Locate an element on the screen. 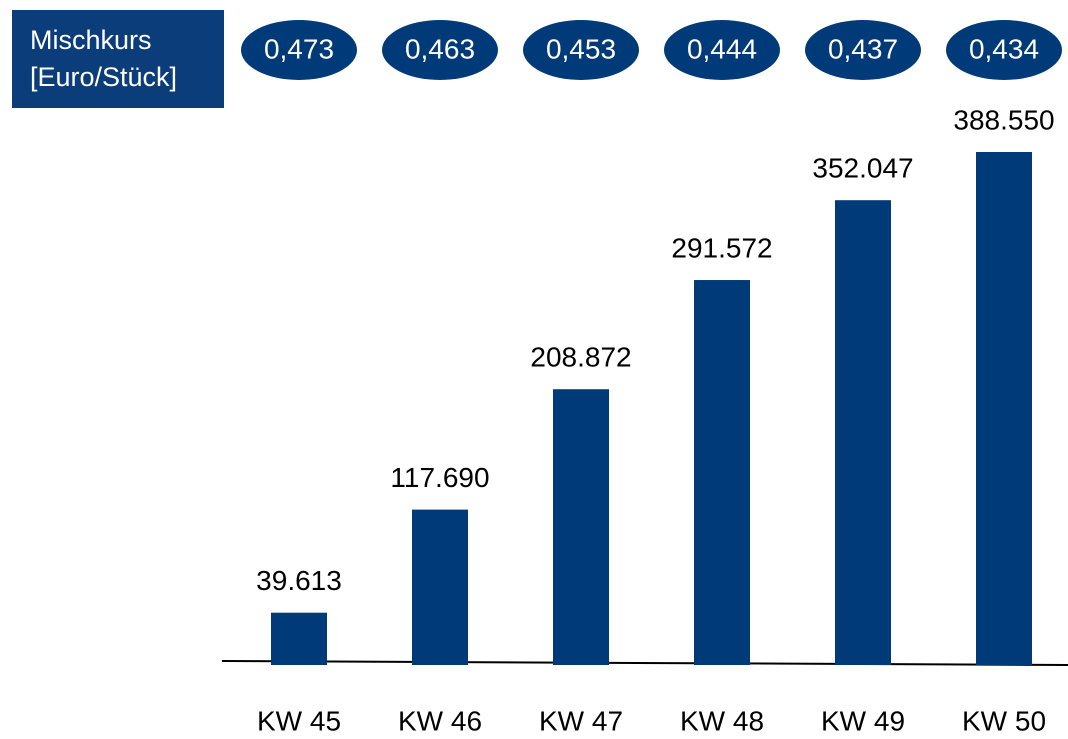 The width and height of the screenshot is (1068, 739). rate-label: 0,434 is located at coordinates (1004, 48).